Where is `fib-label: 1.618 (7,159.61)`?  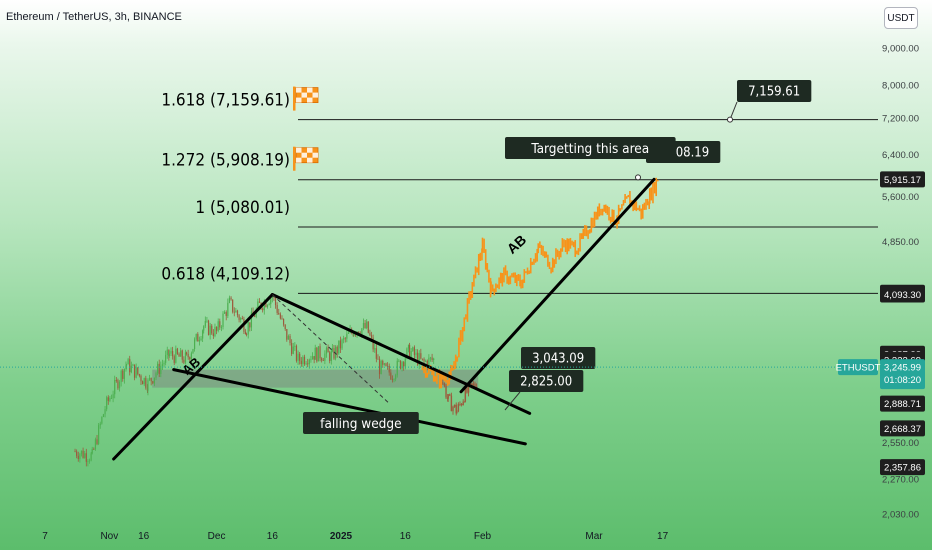
fib-label: 1.618 (7,159.61) is located at coordinates (225, 101).